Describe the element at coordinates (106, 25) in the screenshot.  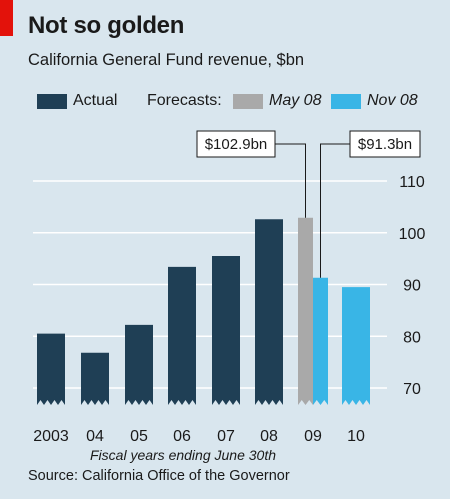
I see `chart-title: Not so golden` at that location.